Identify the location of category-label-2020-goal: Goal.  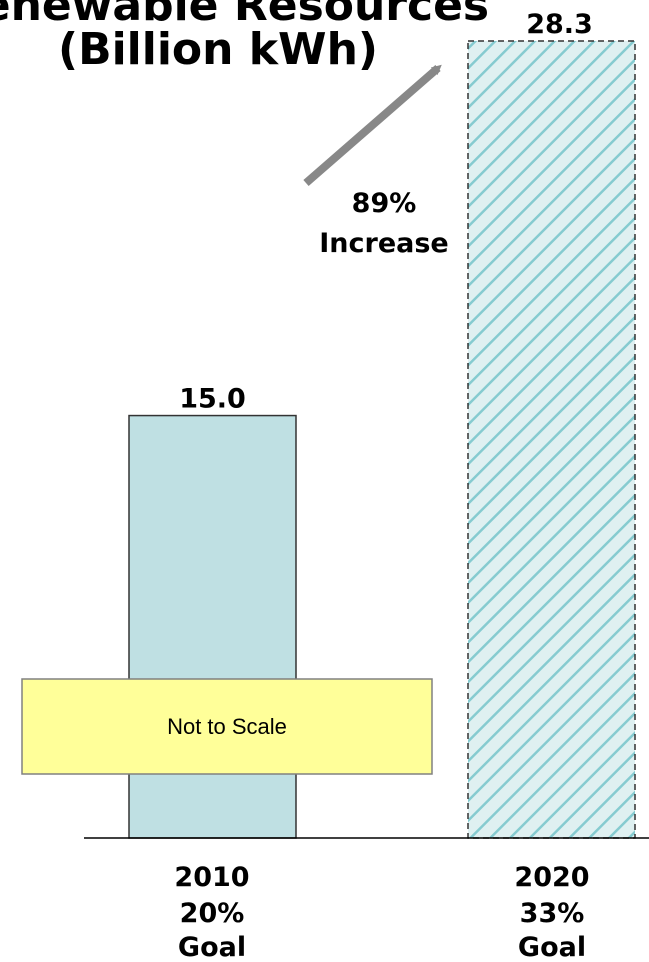
(552, 947).